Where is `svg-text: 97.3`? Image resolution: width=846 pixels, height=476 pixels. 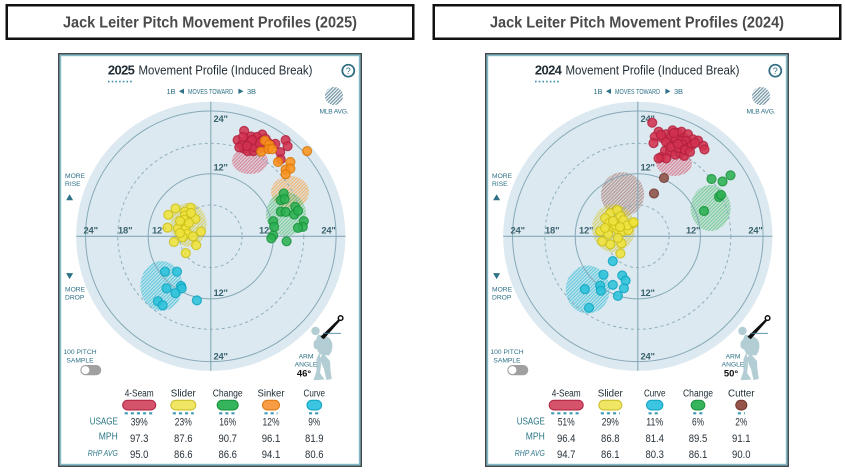 svg-text: 97.3 is located at coordinates (139, 439).